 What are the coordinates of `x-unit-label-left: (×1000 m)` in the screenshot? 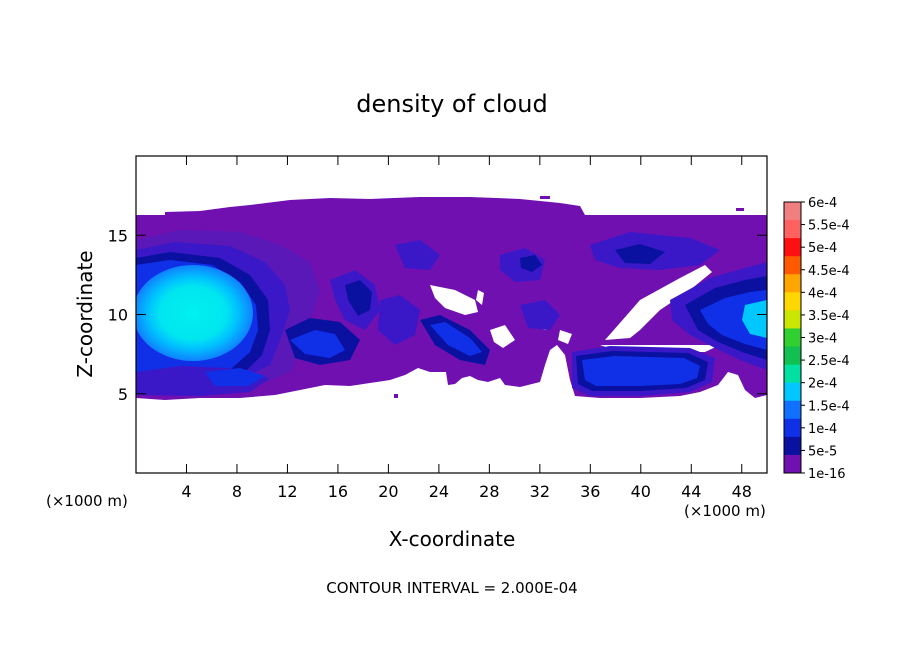 It's located at (87, 501).